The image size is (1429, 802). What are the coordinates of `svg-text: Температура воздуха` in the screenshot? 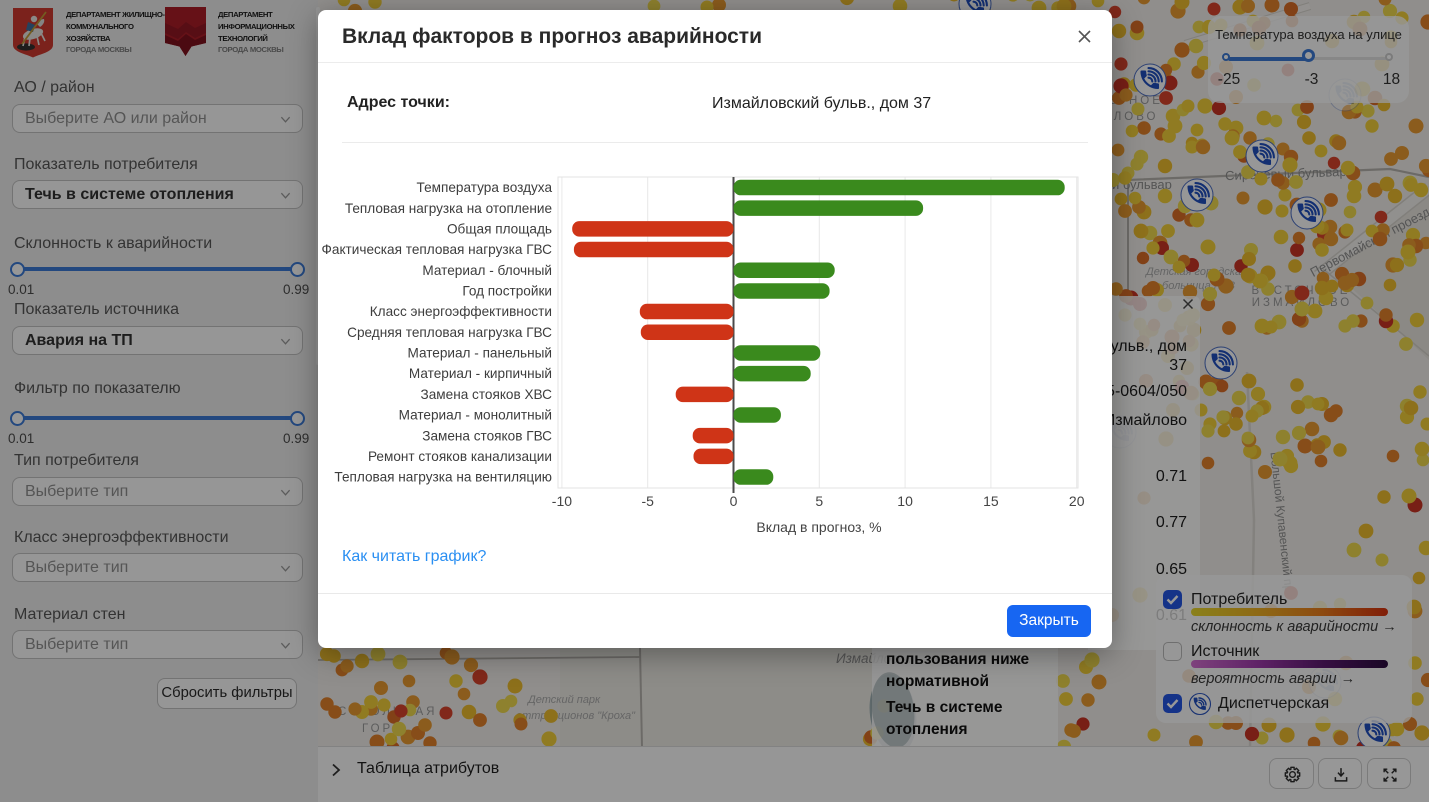 It's located at (485, 187).